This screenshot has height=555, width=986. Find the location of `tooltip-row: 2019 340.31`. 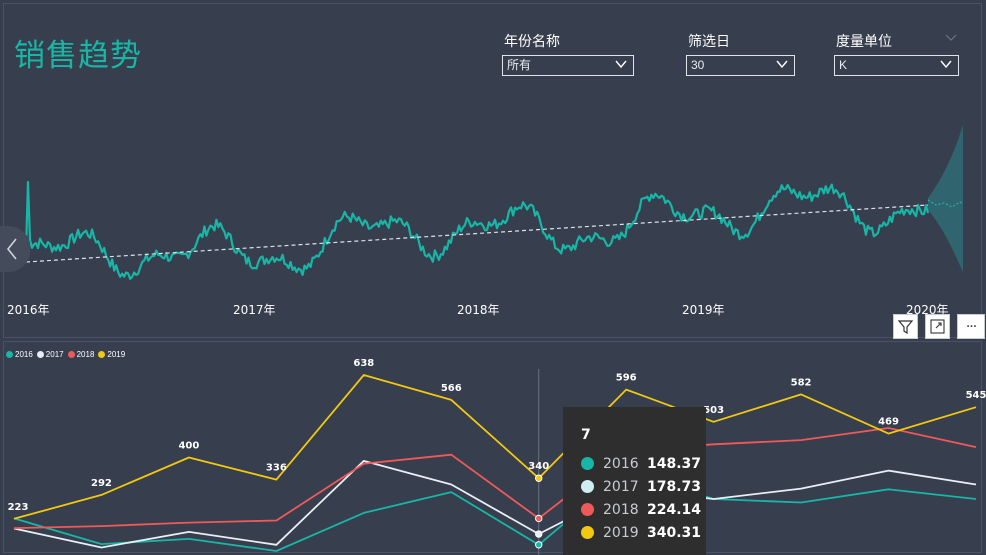

tooltip-row: 2019 340.31 is located at coordinates (643, 532).